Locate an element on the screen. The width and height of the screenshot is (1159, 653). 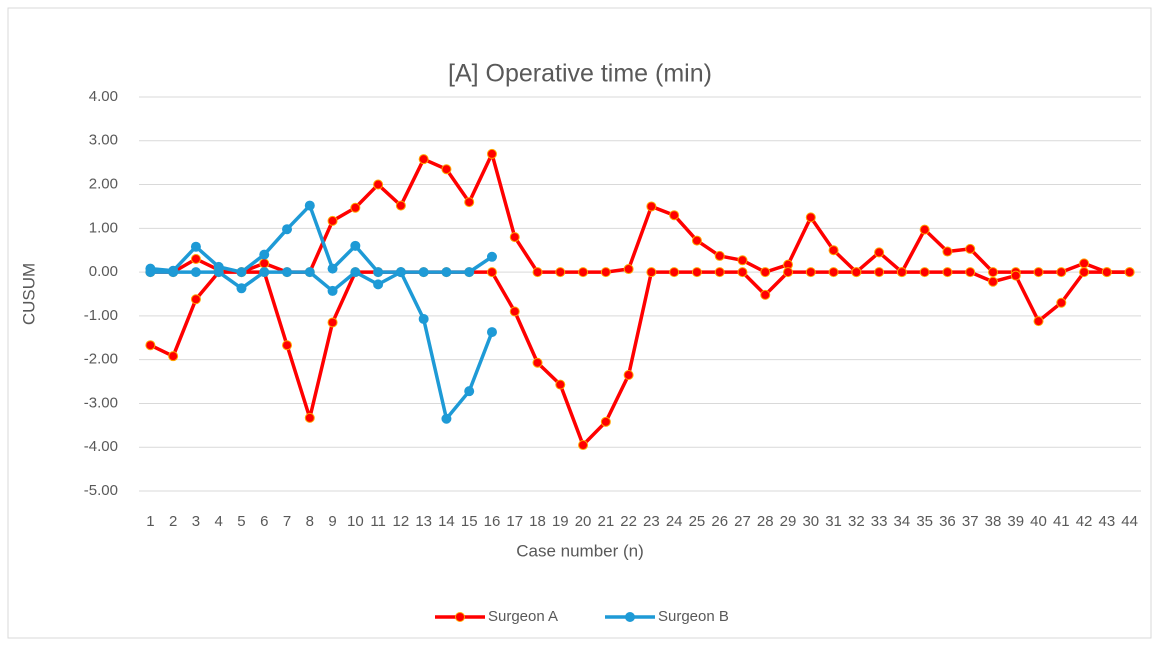
x-tick-label: 27 is located at coordinates (742, 521).